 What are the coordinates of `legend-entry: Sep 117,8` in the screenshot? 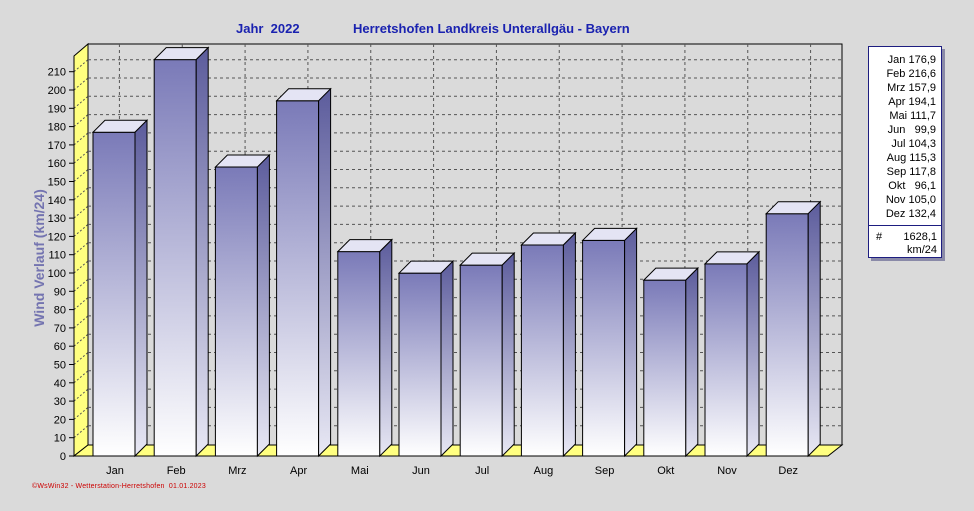 It's located at (911, 172).